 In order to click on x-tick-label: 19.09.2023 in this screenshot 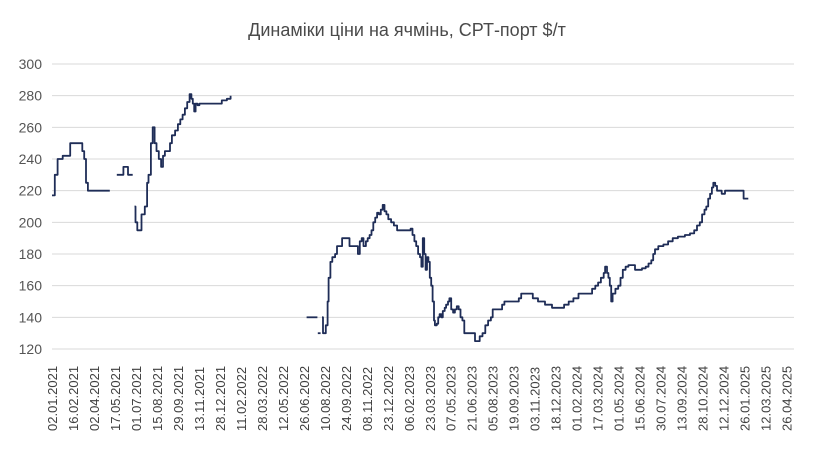, I will do `click(514, 398)`.